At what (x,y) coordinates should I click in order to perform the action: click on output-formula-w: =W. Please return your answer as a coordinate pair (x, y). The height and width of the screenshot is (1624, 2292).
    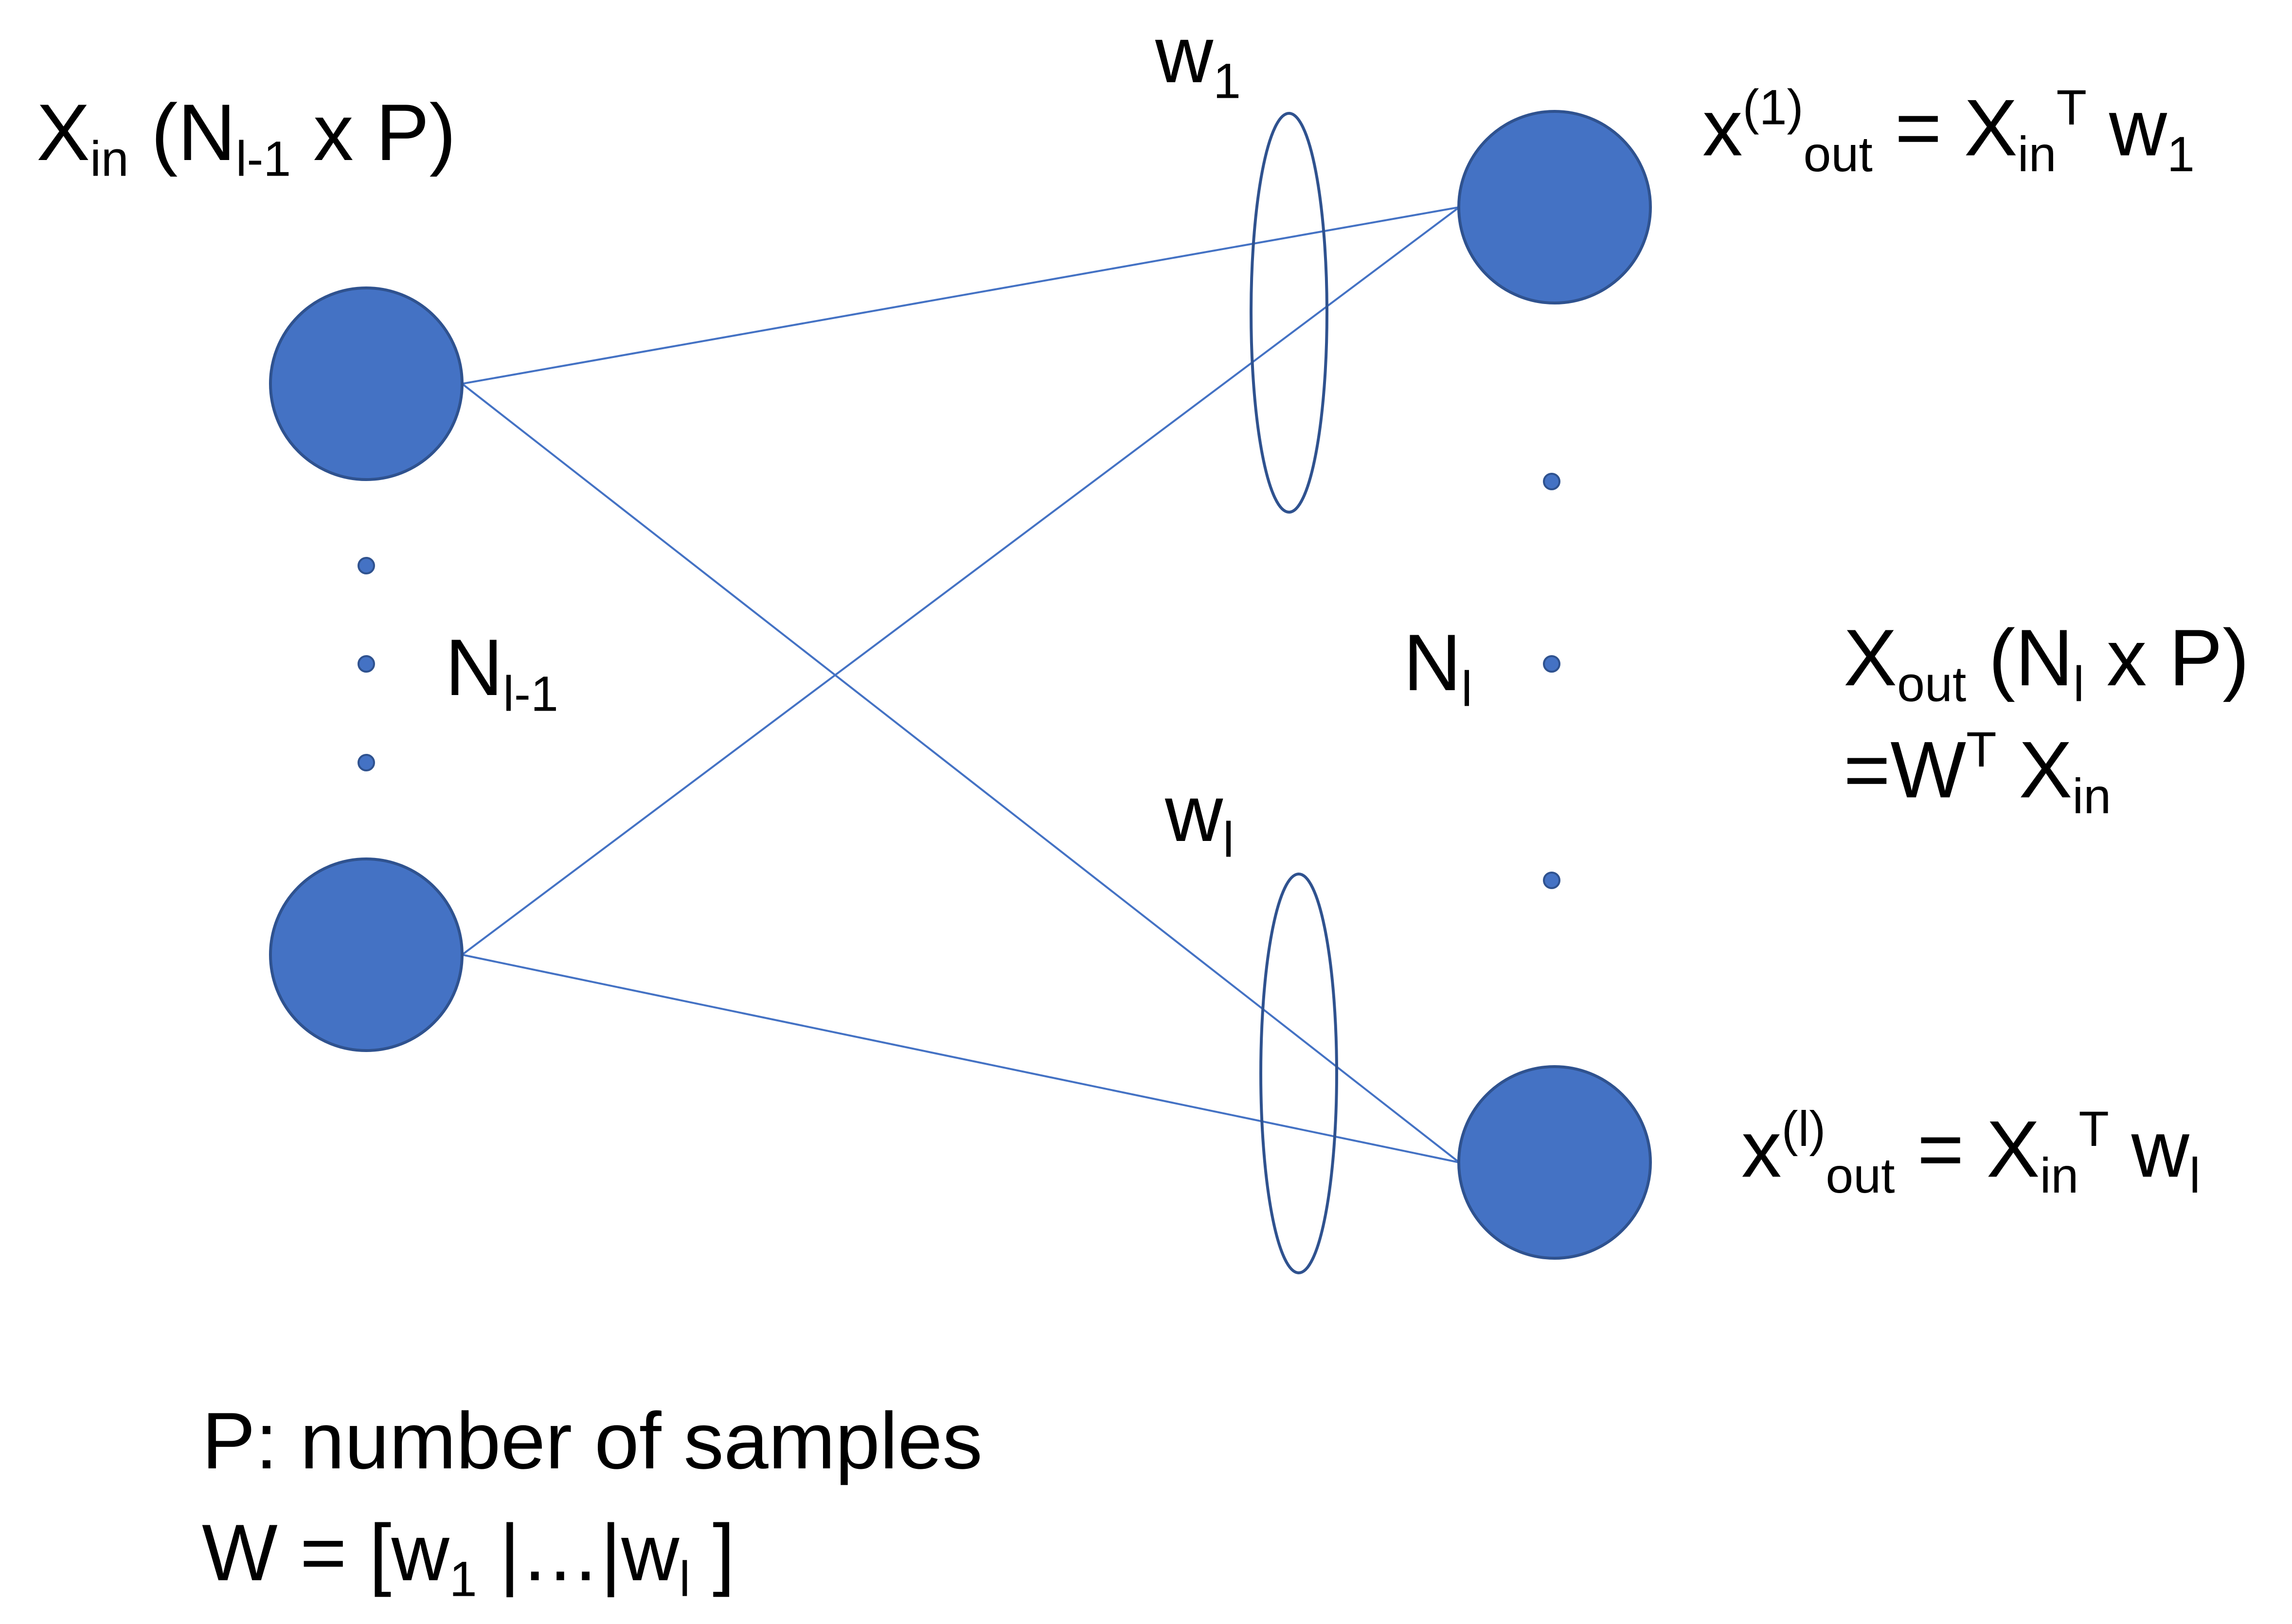
    Looking at the image, I should click on (1905, 770).